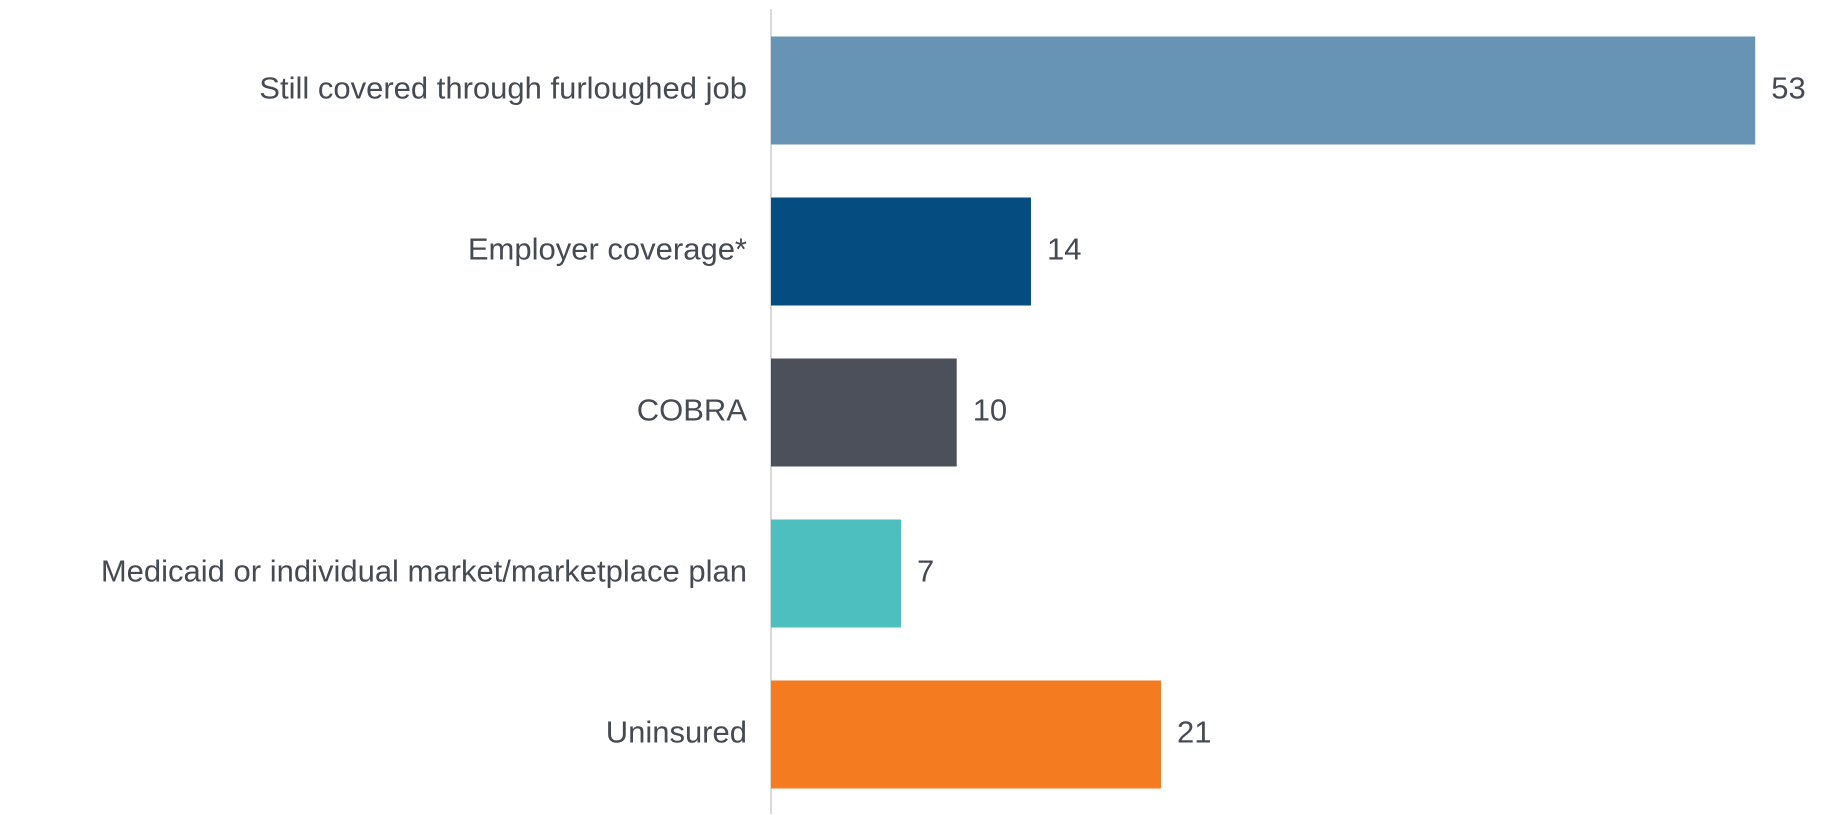 The image size is (1824, 815). I want to click on value-label: 53, so click(1788, 88).